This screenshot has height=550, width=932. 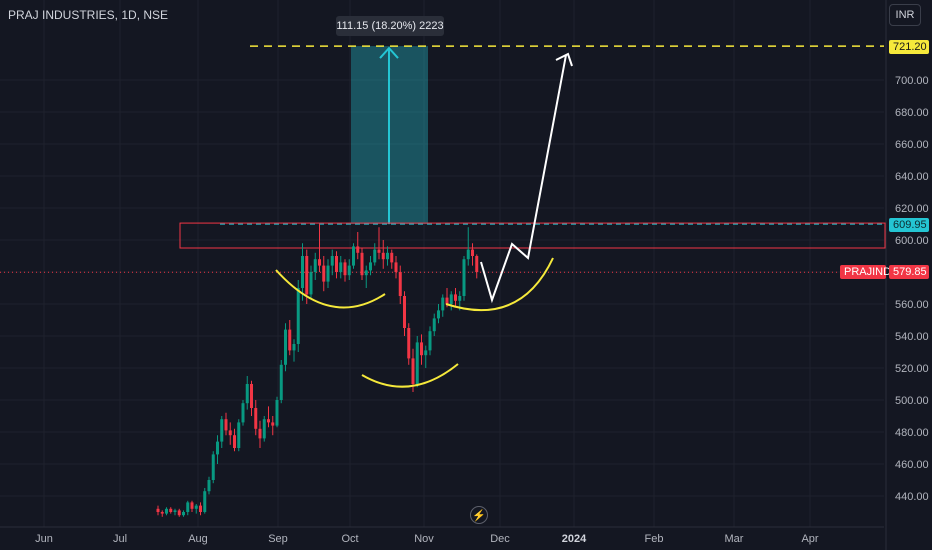 What do you see at coordinates (523, 179) in the screenshot?
I see `projection-path` at bounding box center [523, 179].